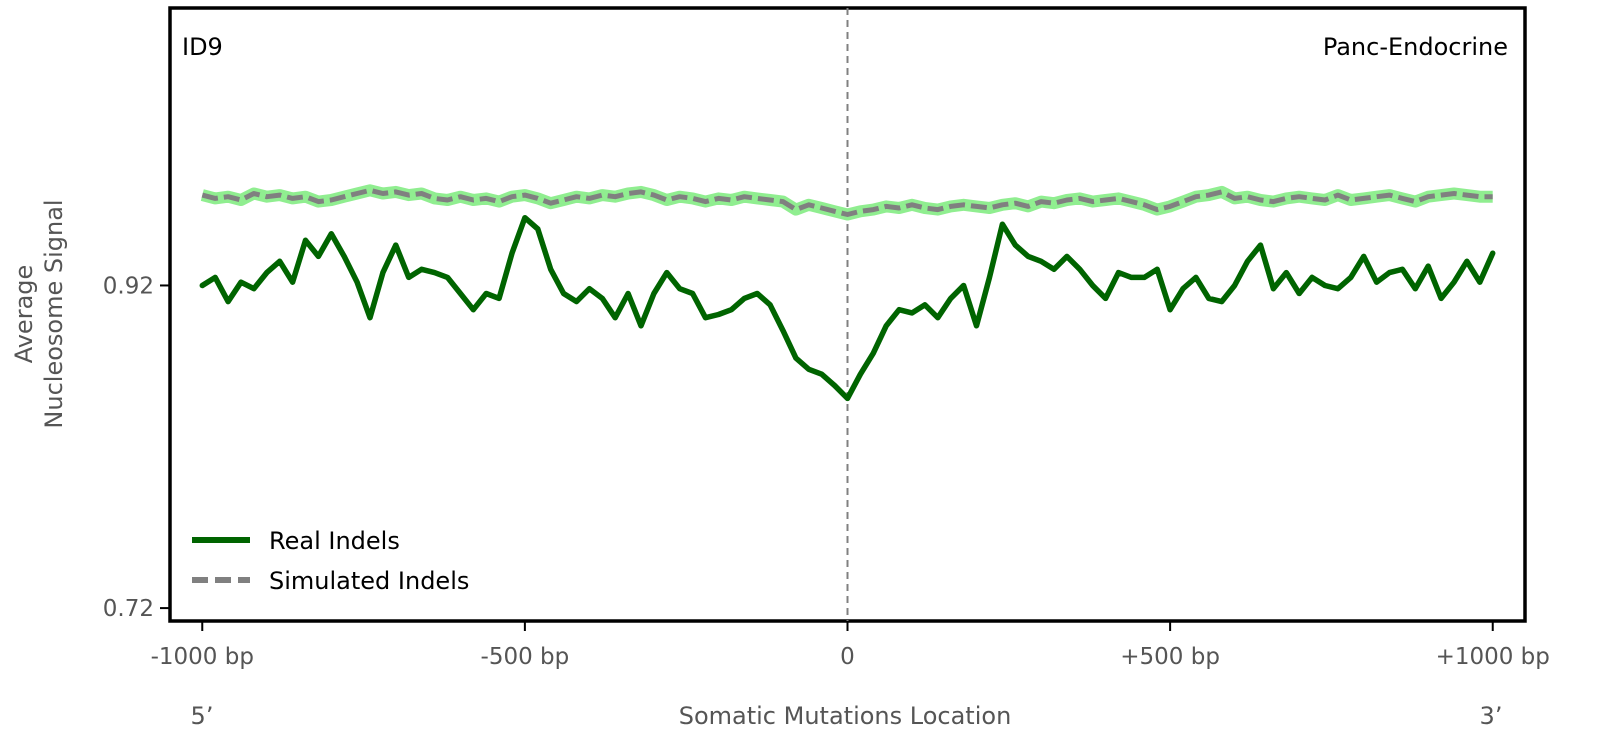  Describe the element at coordinates (54, 313) in the screenshot. I see `y-axis-title-line2: Nucleosome Signal` at that location.